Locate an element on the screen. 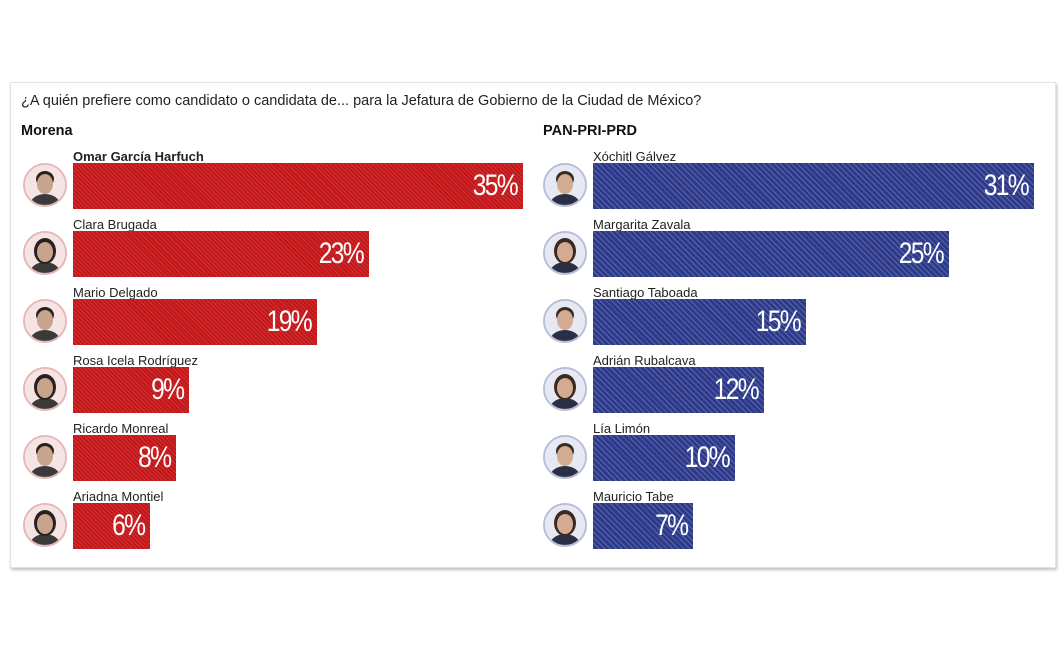 This screenshot has width=1063, height=656. bar-red: 6% is located at coordinates (111, 526).